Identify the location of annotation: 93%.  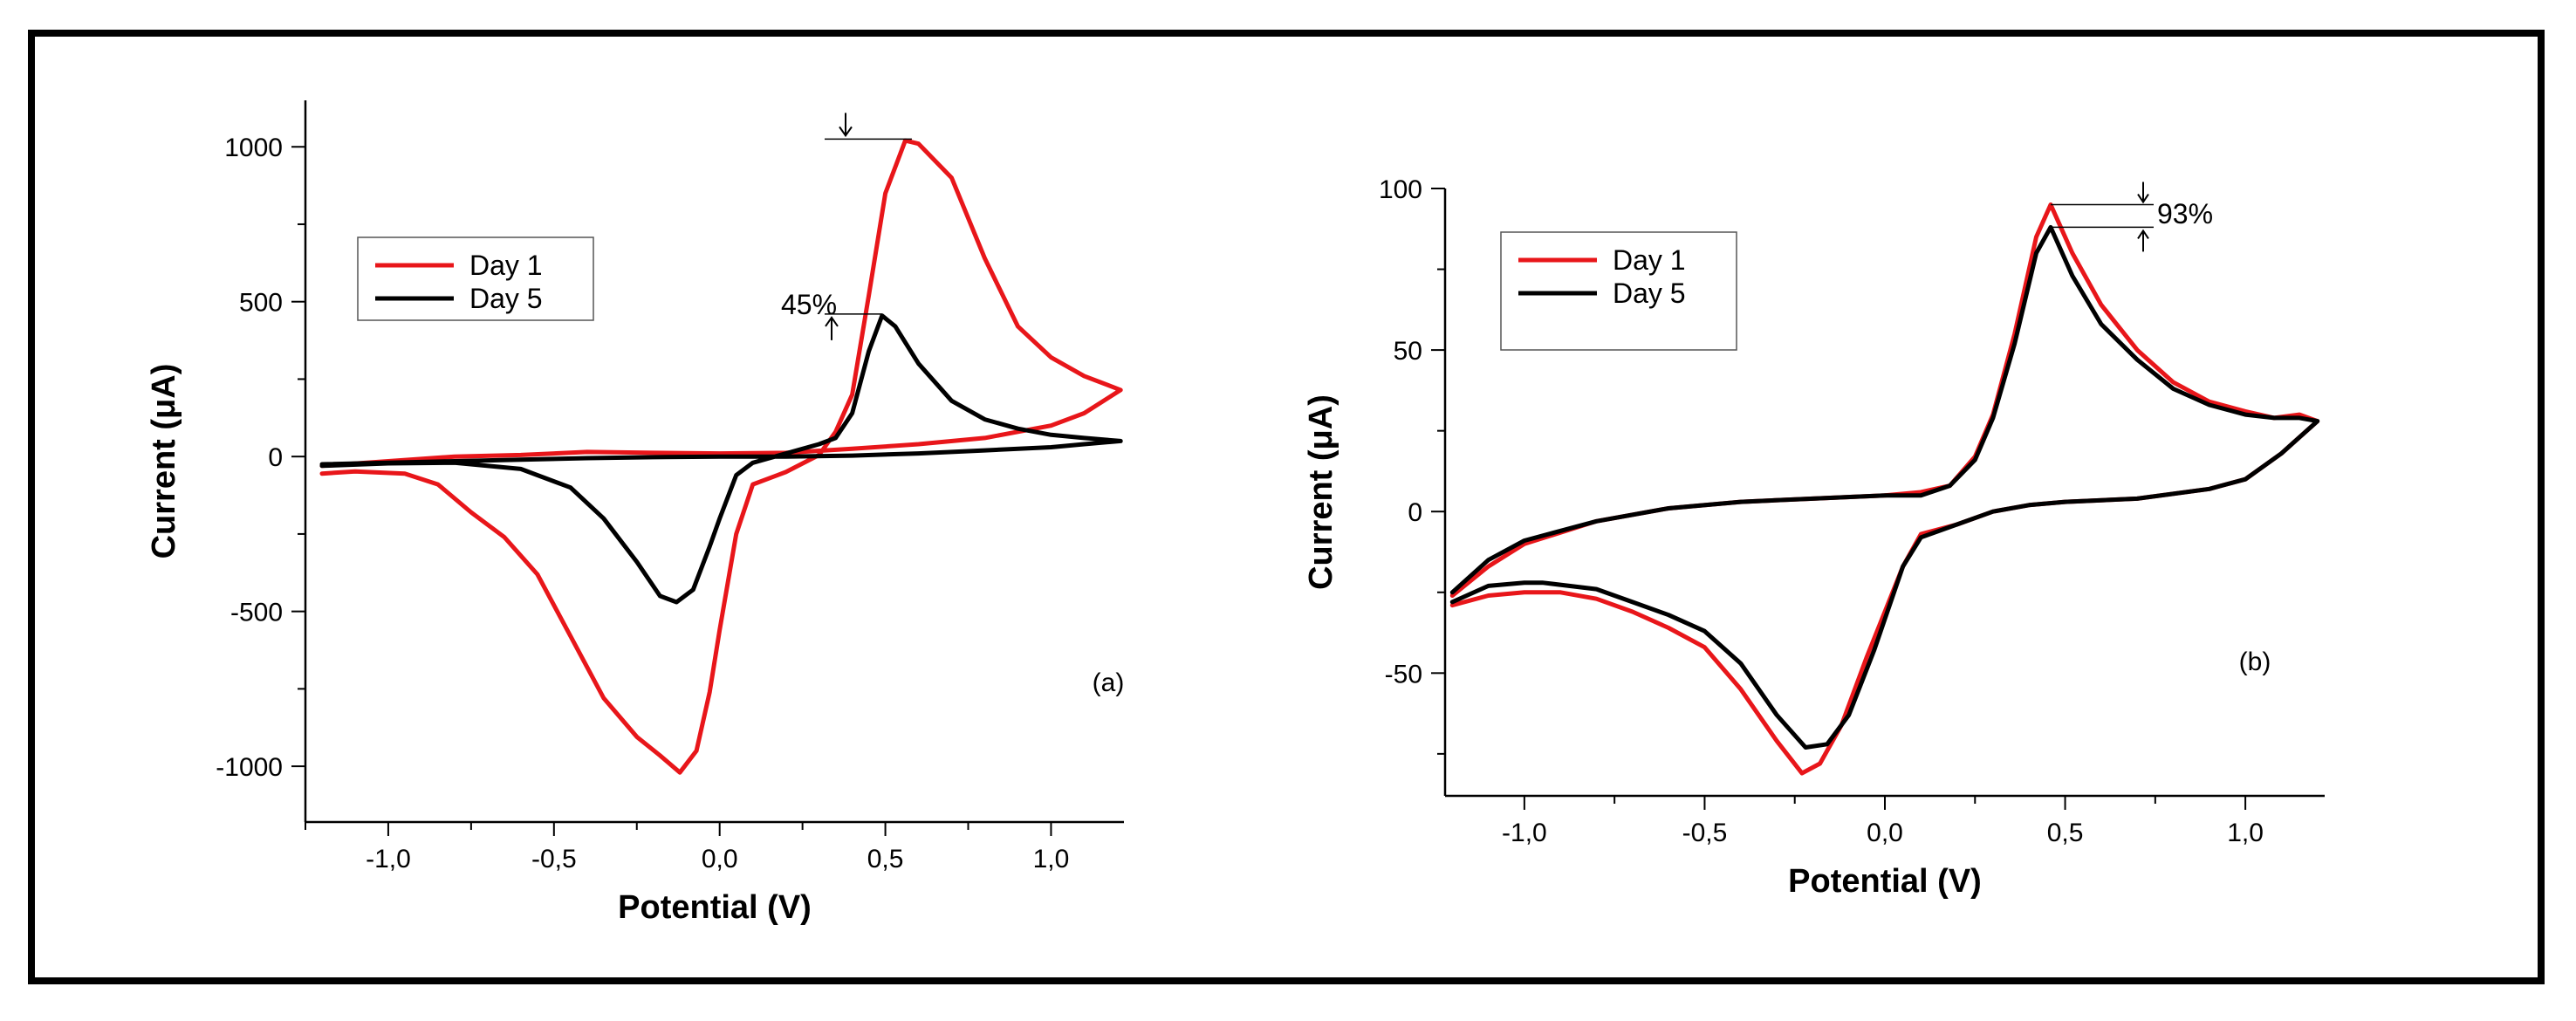
(2132, 217).